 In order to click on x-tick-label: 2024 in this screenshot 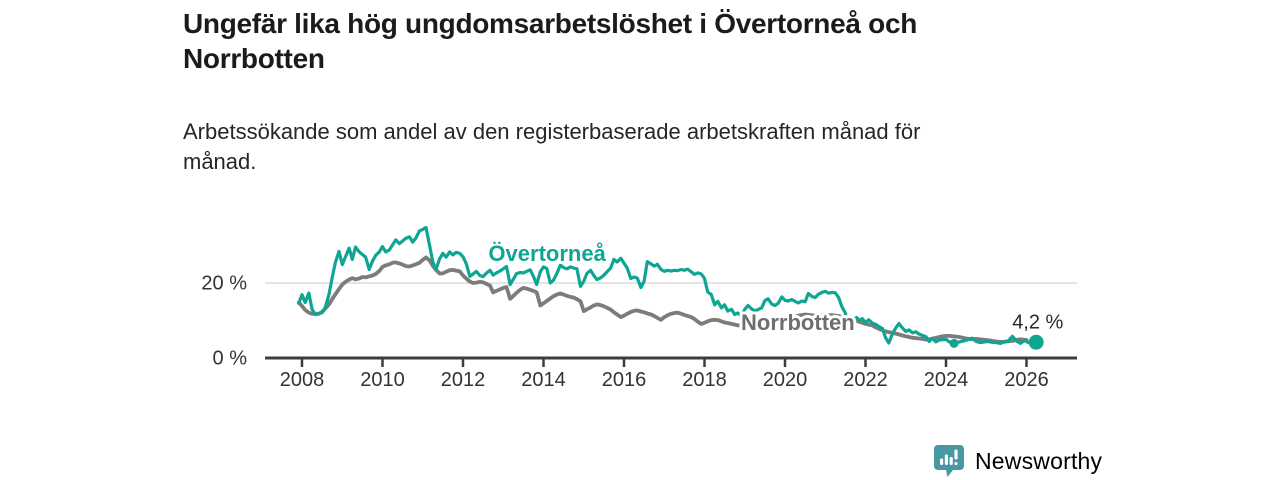, I will do `click(946, 380)`.